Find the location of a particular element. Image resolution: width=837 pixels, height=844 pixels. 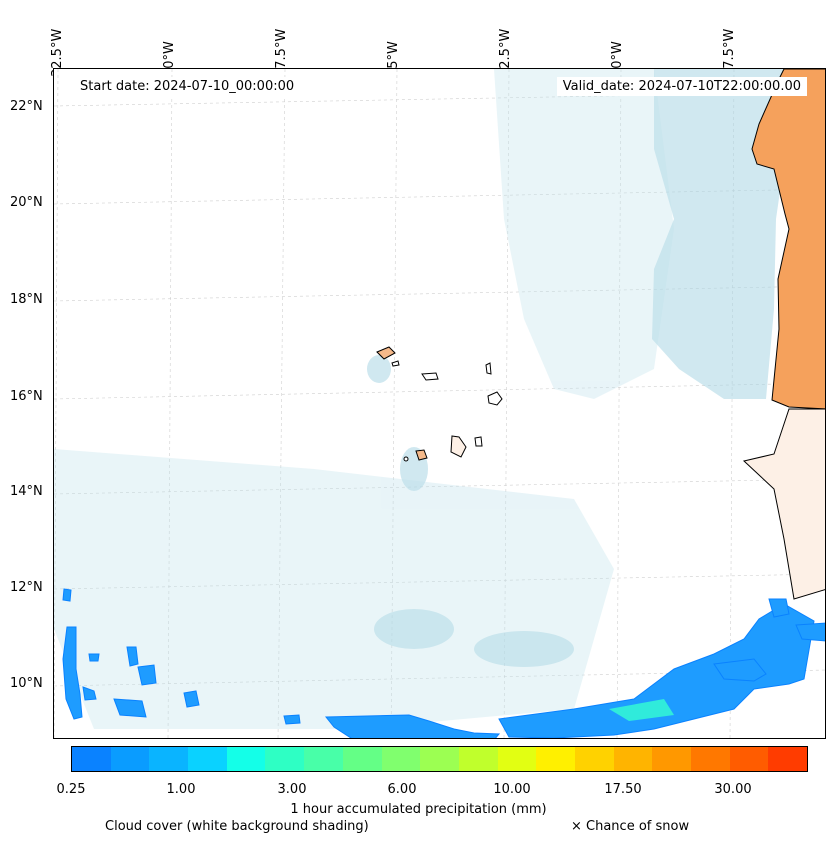

colorbar-tick-label: 30.00 is located at coordinates (733, 789).